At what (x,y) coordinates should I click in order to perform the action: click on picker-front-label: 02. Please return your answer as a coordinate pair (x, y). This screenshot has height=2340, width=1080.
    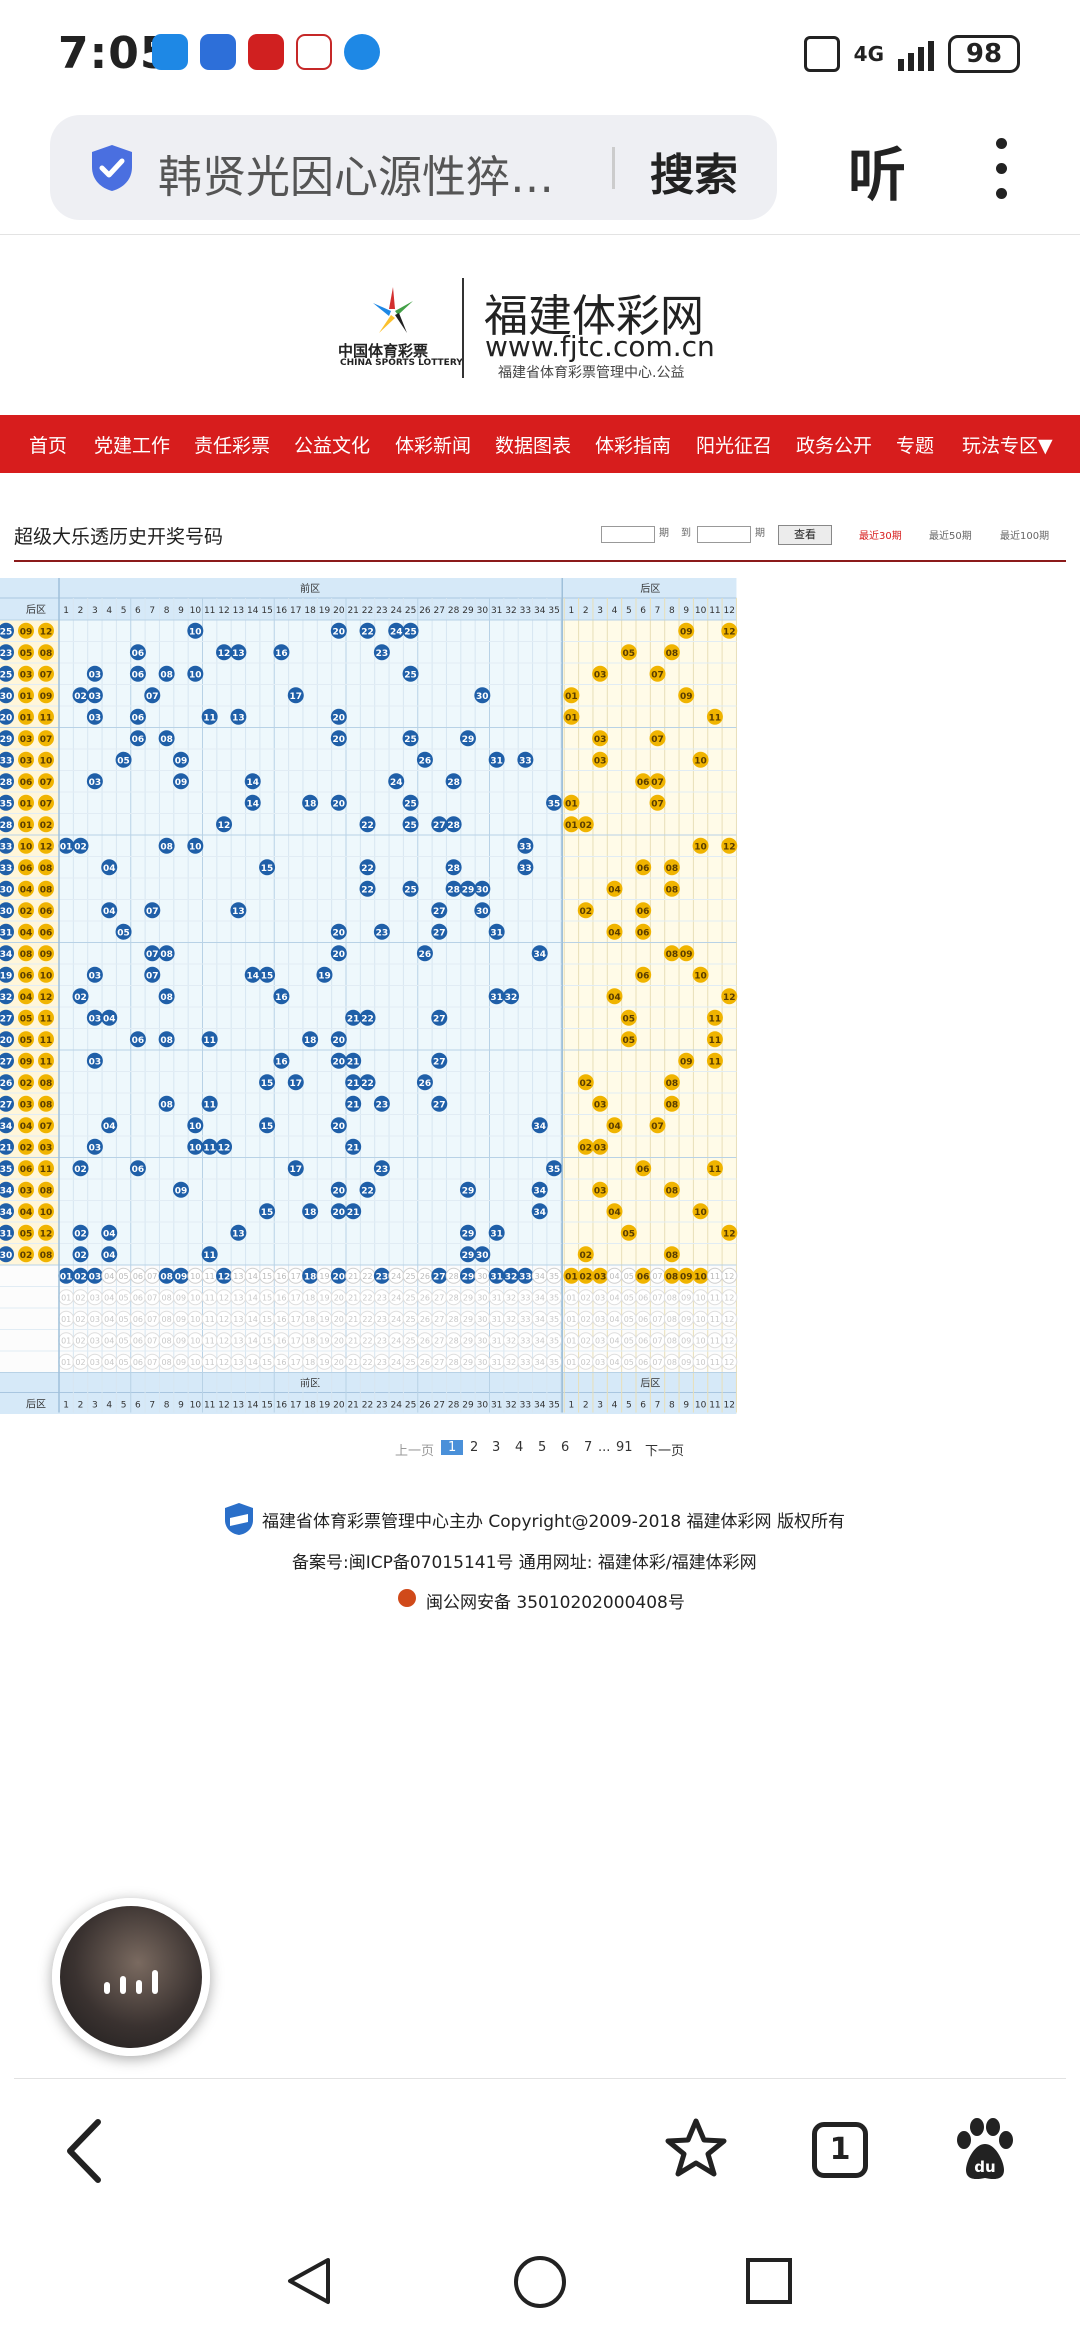
    Looking at the image, I should click on (80, 1362).